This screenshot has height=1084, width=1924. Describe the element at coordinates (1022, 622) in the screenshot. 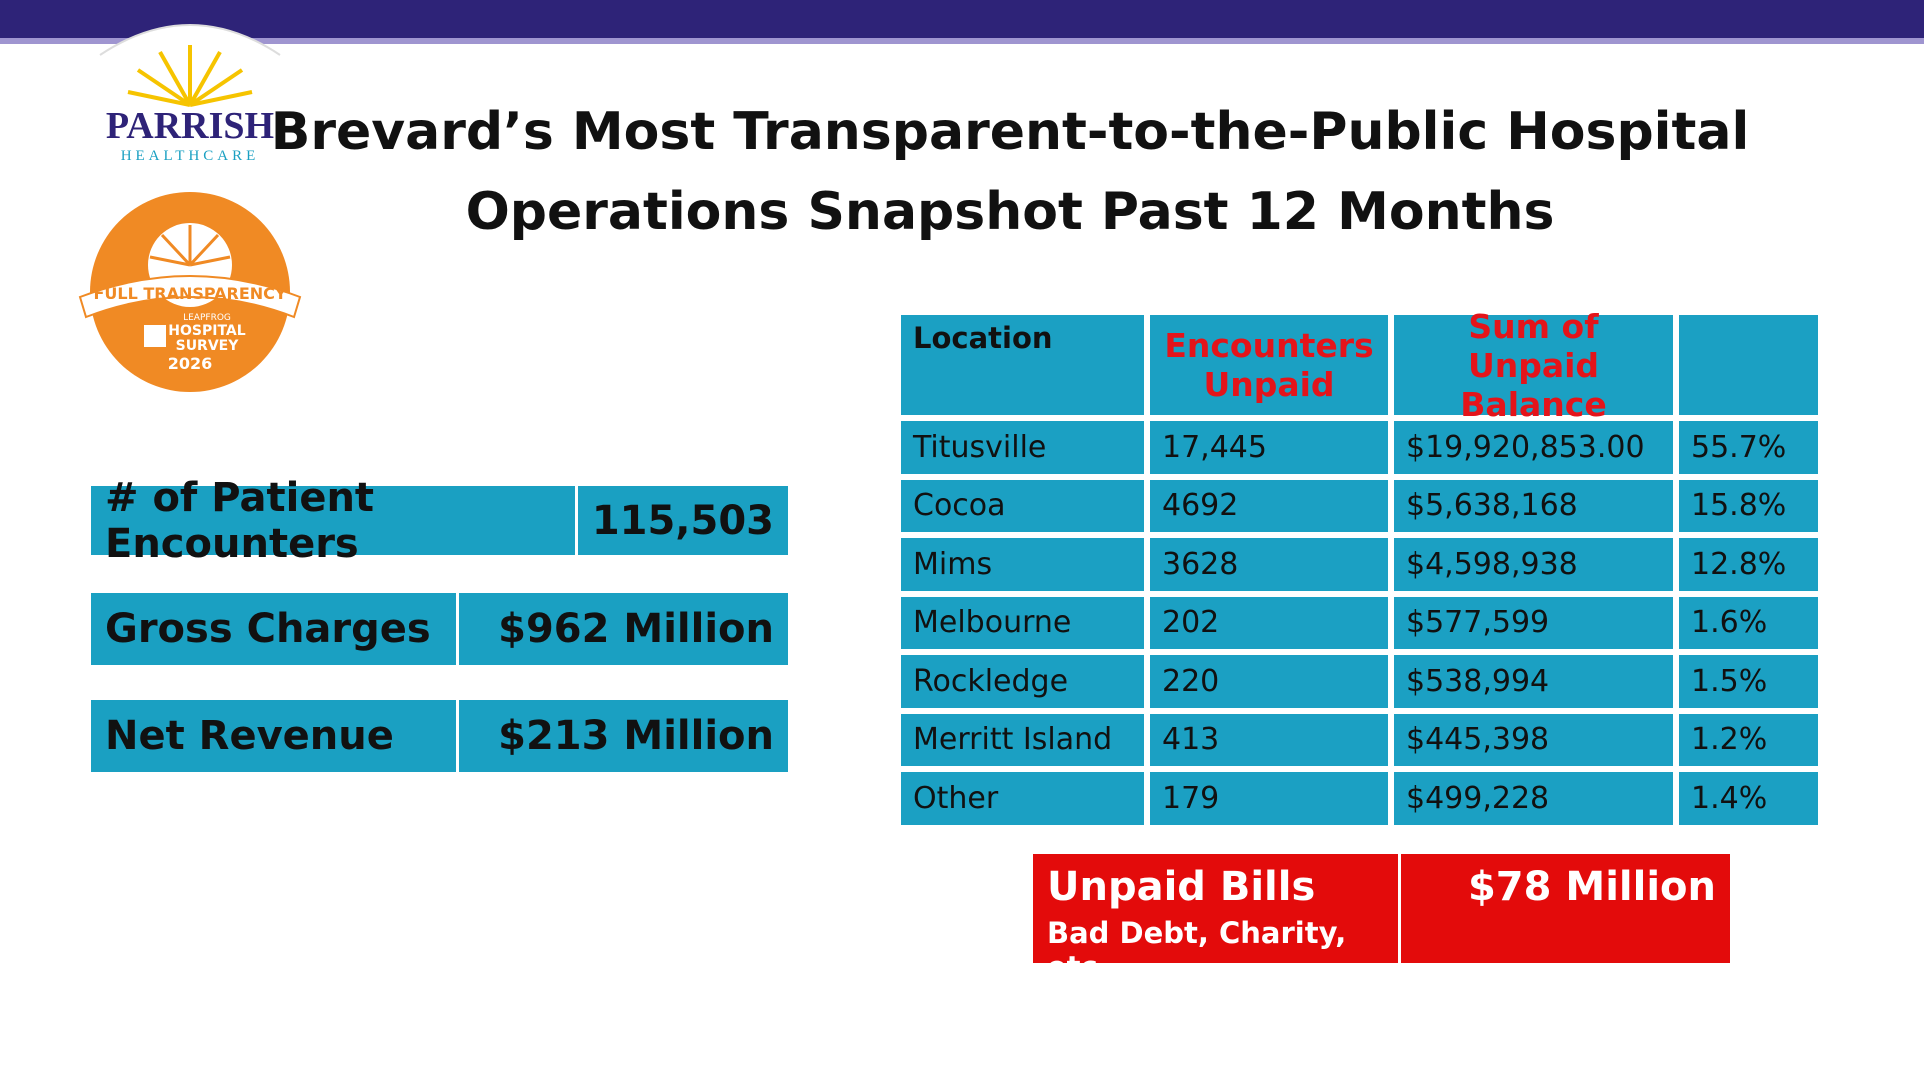

I see `table-cell: Melbourne` at that location.